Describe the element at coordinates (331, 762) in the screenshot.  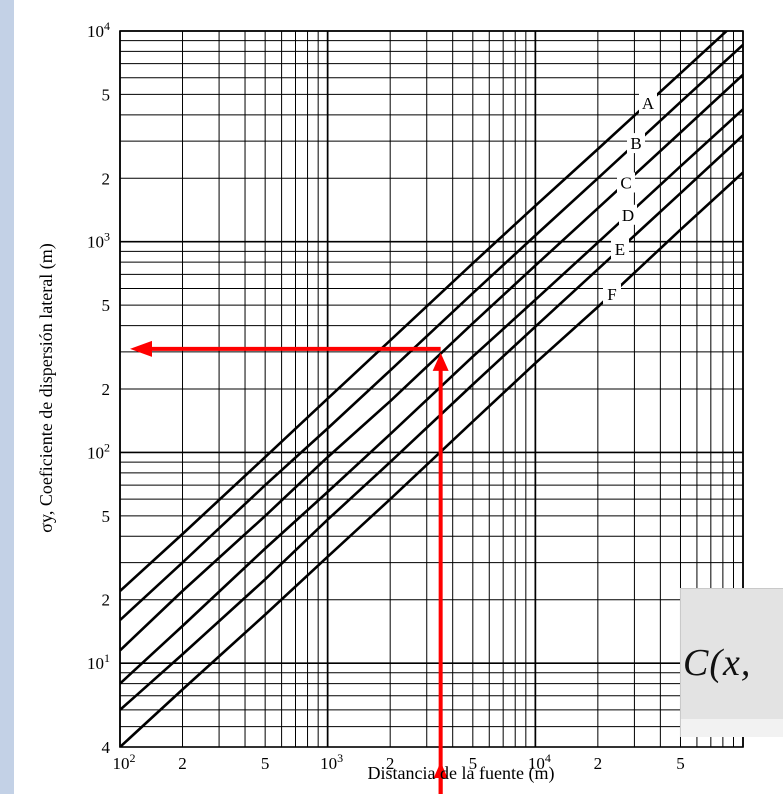
I see `x-tick-label: 10³` at that location.